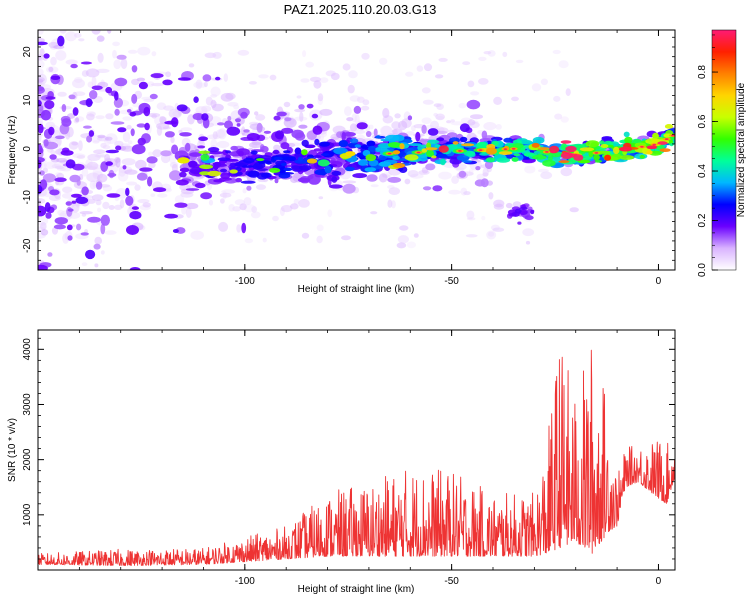 Image resolution: width=750 pixels, height=600 pixels. What do you see at coordinates (27, 149) in the screenshot?
I see `y-tick-label: 0` at bounding box center [27, 149].